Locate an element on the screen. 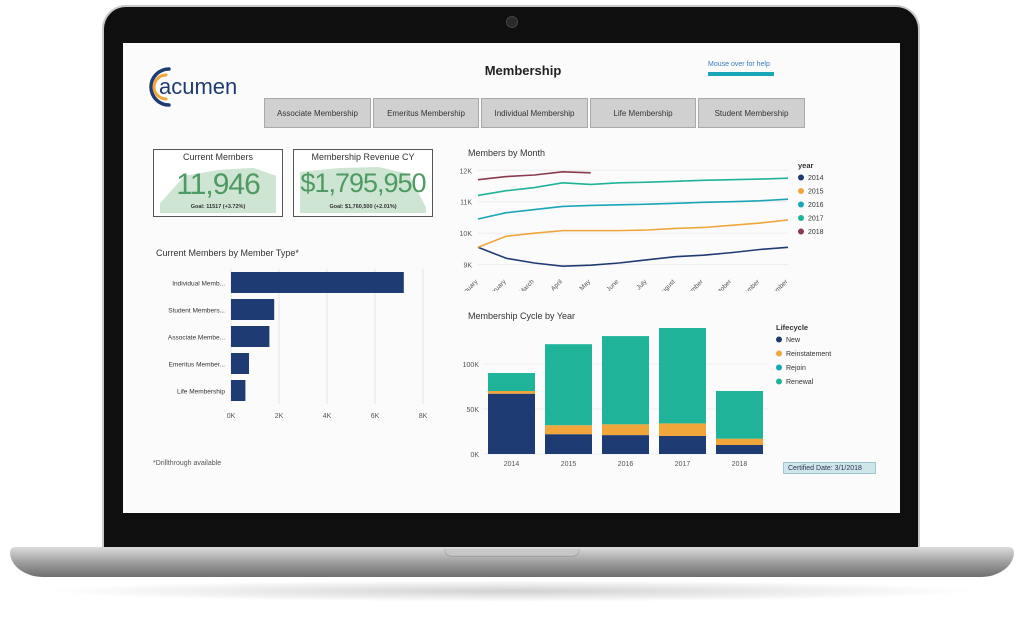 The width and height of the screenshot is (1024, 617). y-tick-label: 100K is located at coordinates (471, 365).